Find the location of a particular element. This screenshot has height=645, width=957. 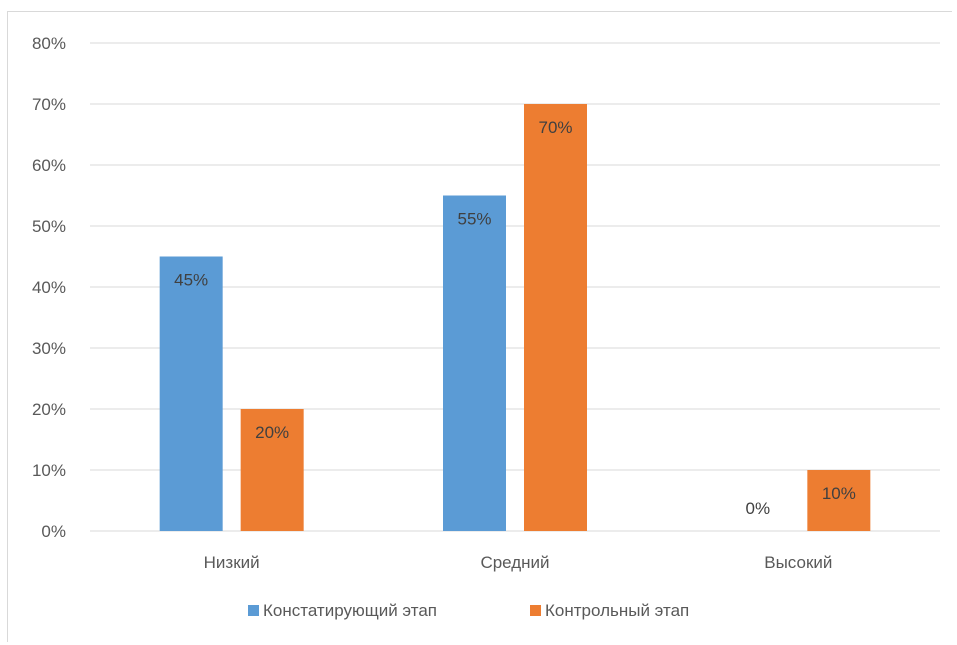

y-tick-label: 40% is located at coordinates (49, 287).